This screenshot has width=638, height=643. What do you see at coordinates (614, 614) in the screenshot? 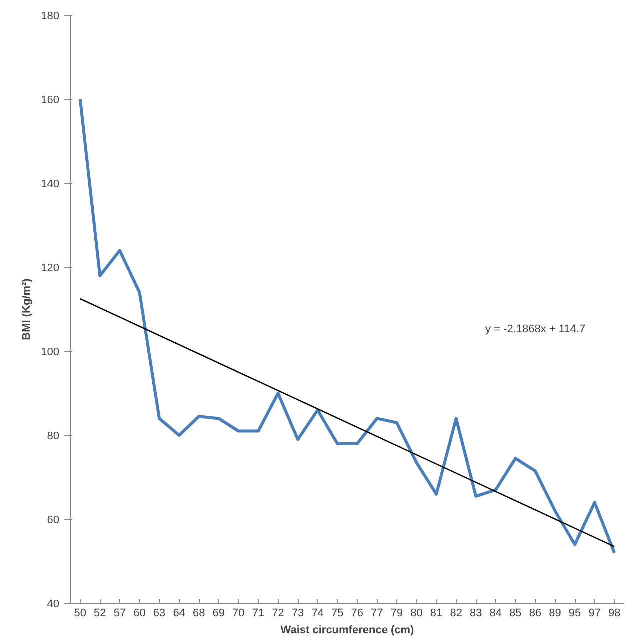
I see `x-tick-label: 98` at bounding box center [614, 614].